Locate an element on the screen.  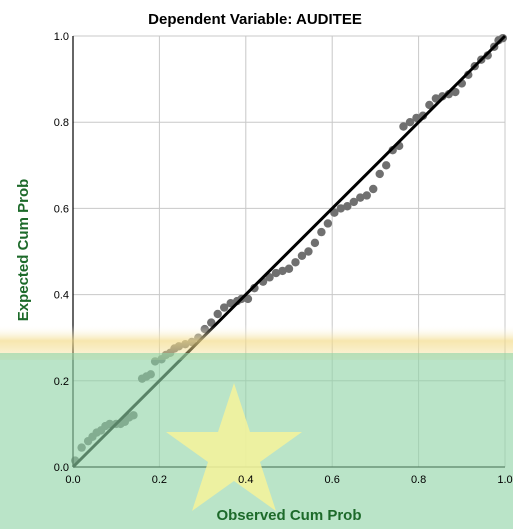
y-tick-label: 0.0 is located at coordinates (61, 468).